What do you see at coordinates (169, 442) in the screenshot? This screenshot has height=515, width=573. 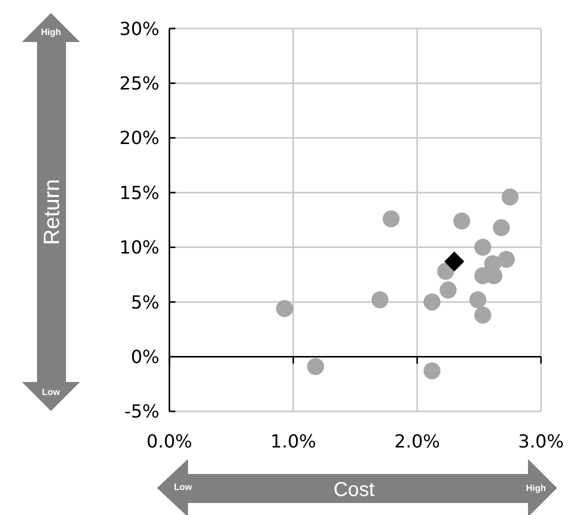 I see `x-tick-label: 0.0%` at bounding box center [169, 442].